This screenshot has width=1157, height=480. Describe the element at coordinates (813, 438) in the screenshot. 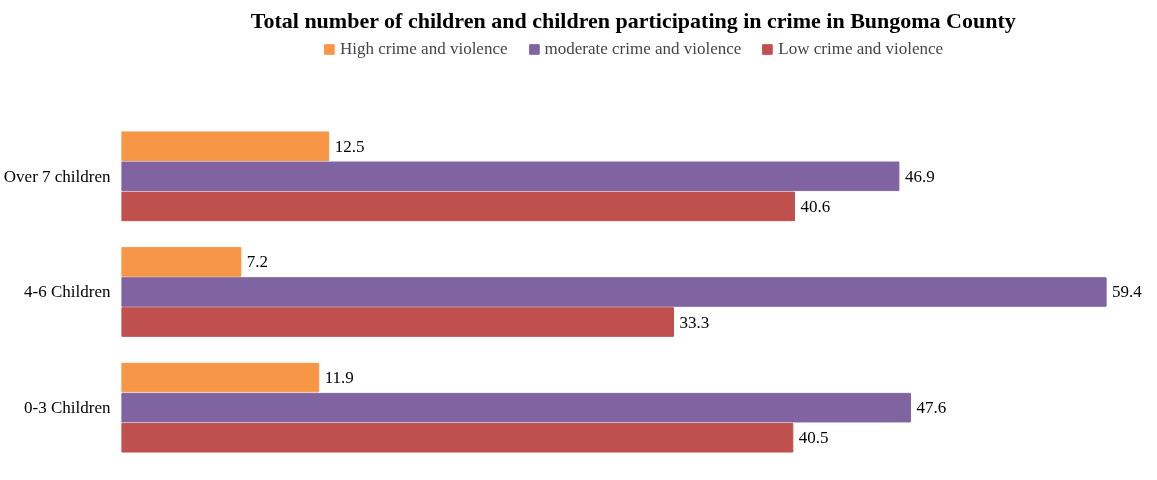

I see `data-label: 40.5` at that location.